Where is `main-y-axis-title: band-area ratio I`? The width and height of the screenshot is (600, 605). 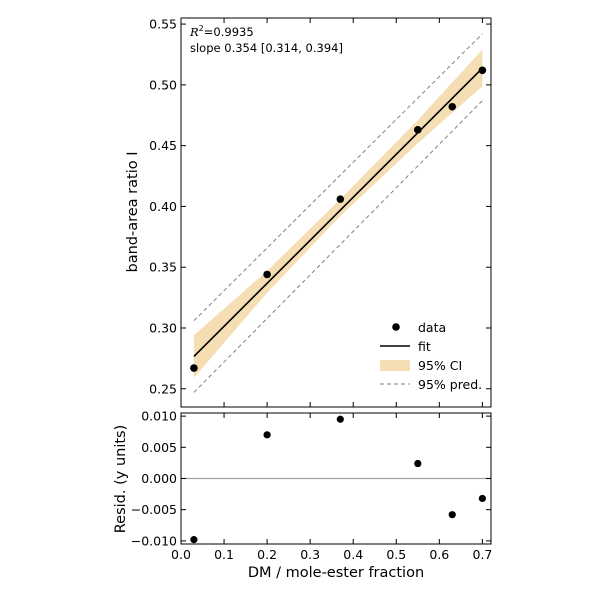 main-y-axis-title: band-area ratio I is located at coordinates (133, 212).